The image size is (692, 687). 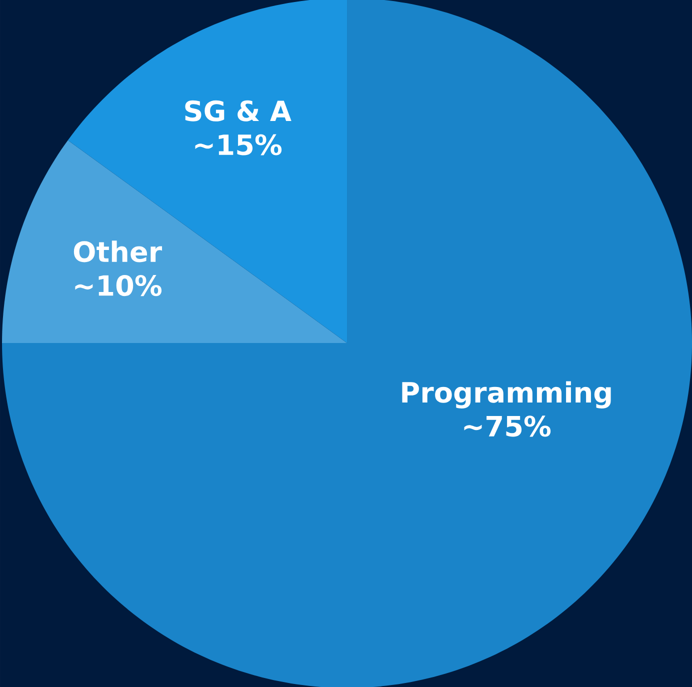 What do you see at coordinates (507, 426) in the screenshot?
I see `data-label: ~75%` at bounding box center [507, 426].